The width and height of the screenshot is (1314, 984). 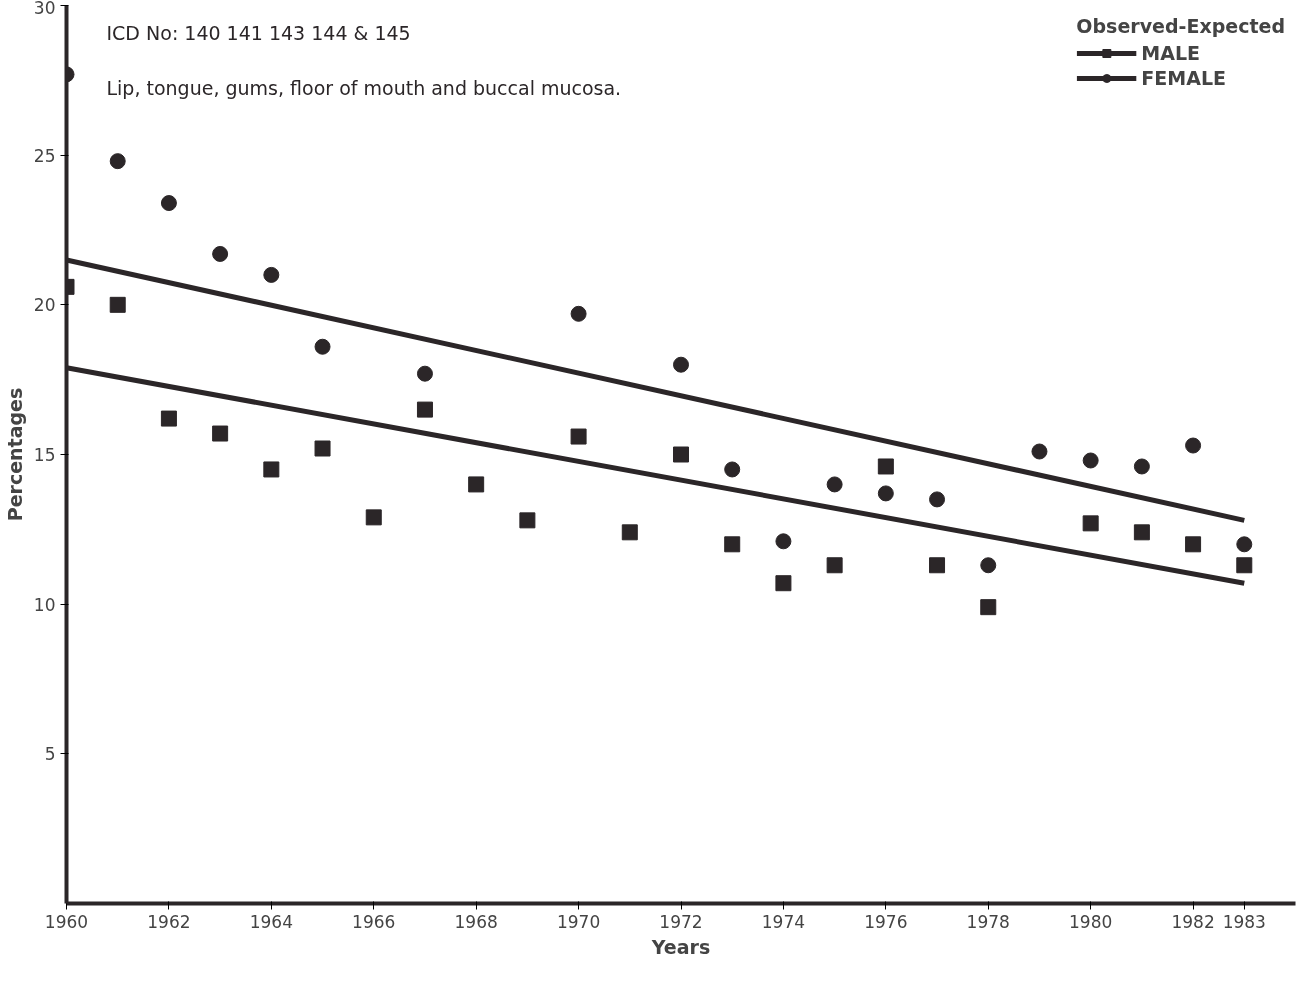 I want to click on y-tick-label: 10, so click(x=44, y=604).